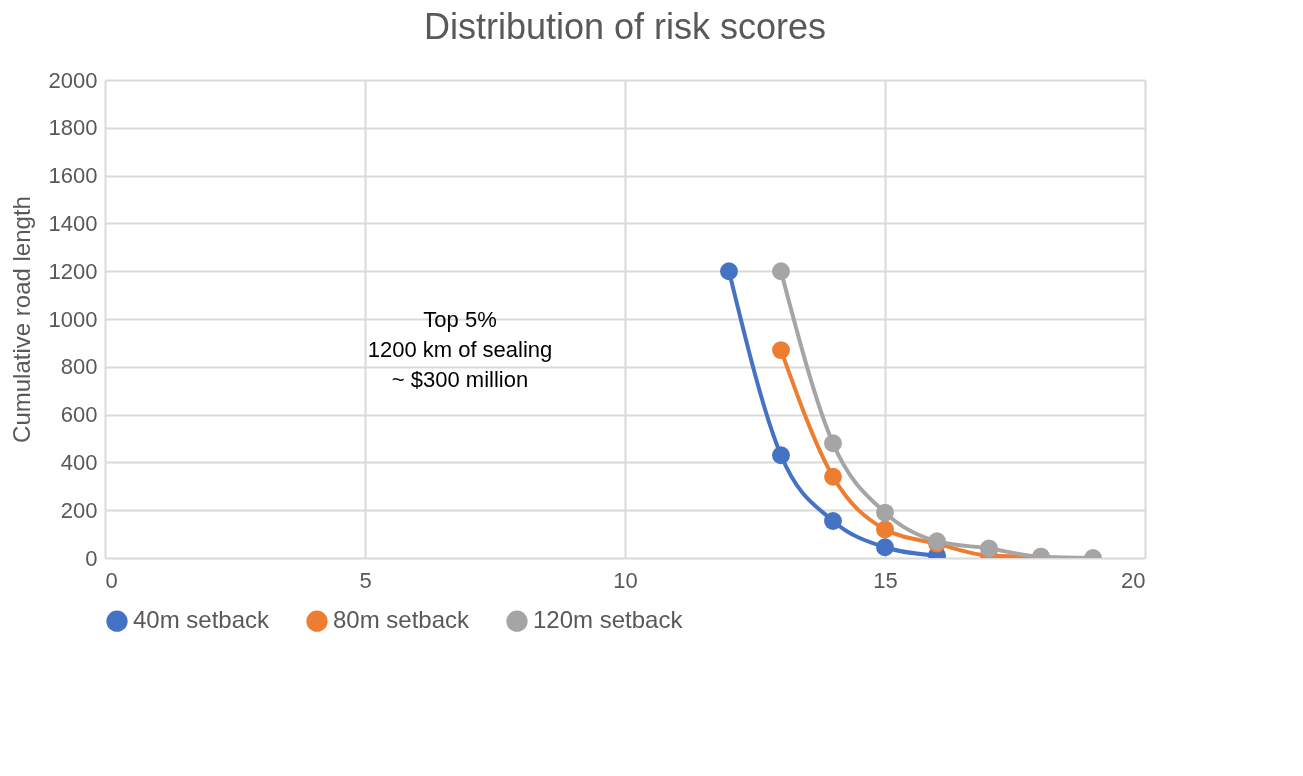 This screenshot has width=1303, height=776. I want to click on y-tick-label: 0, so click(91, 558).